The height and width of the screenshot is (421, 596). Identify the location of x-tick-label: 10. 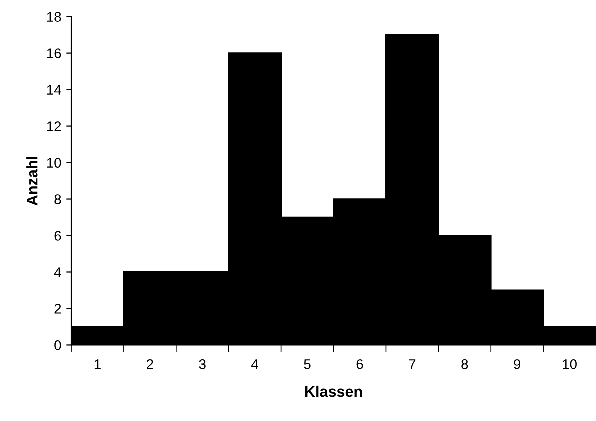
(570, 364).